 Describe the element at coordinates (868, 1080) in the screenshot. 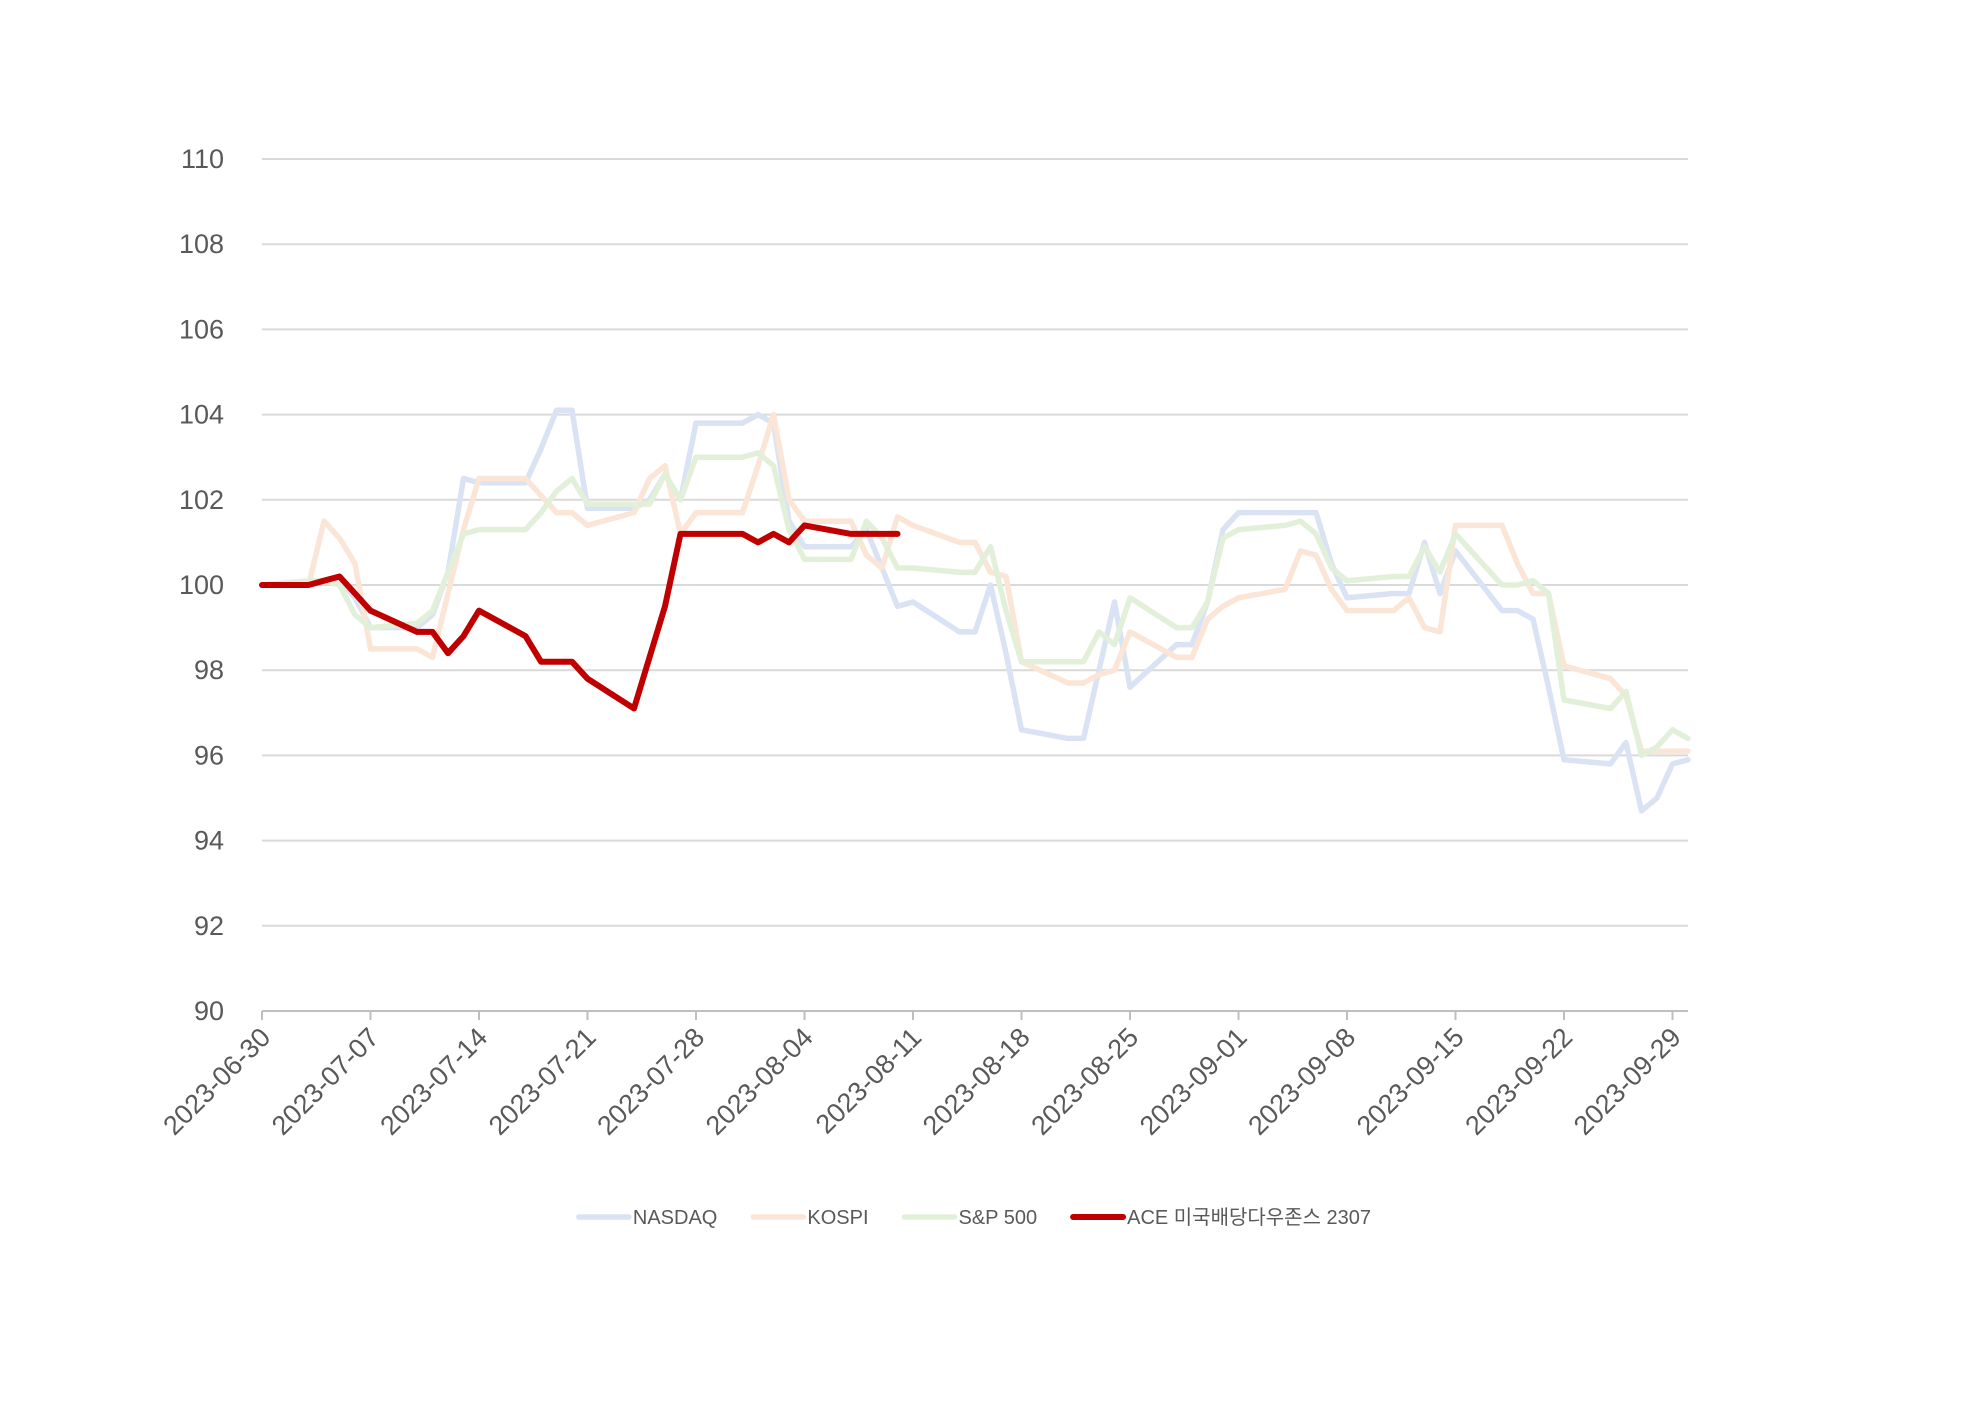

I see `x-tick-label: 2023-08-11` at that location.